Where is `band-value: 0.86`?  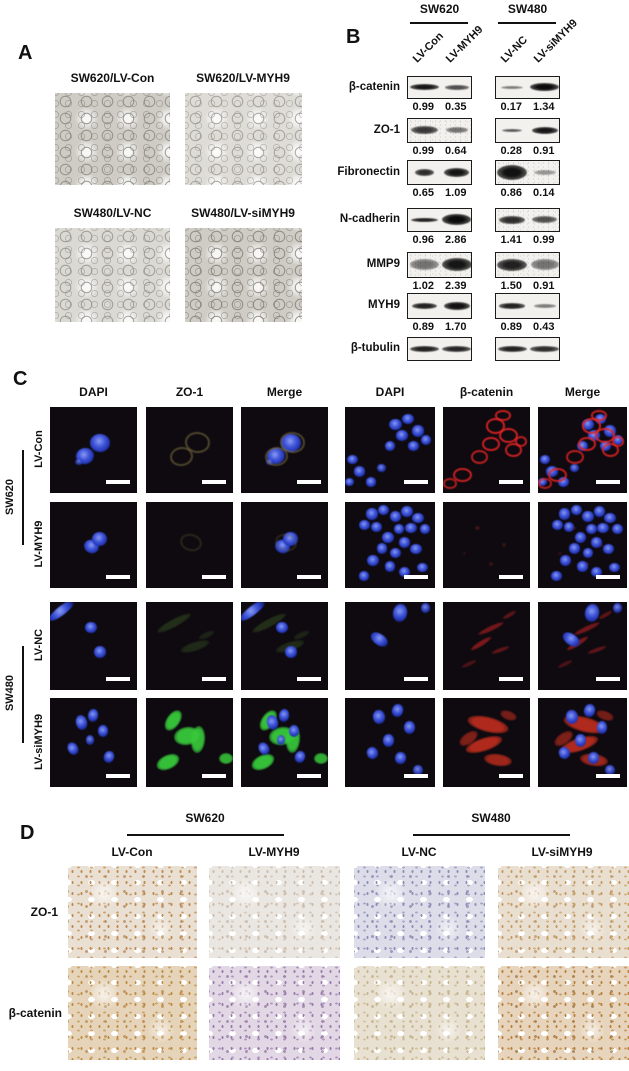 band-value: 0.86 is located at coordinates (511, 193).